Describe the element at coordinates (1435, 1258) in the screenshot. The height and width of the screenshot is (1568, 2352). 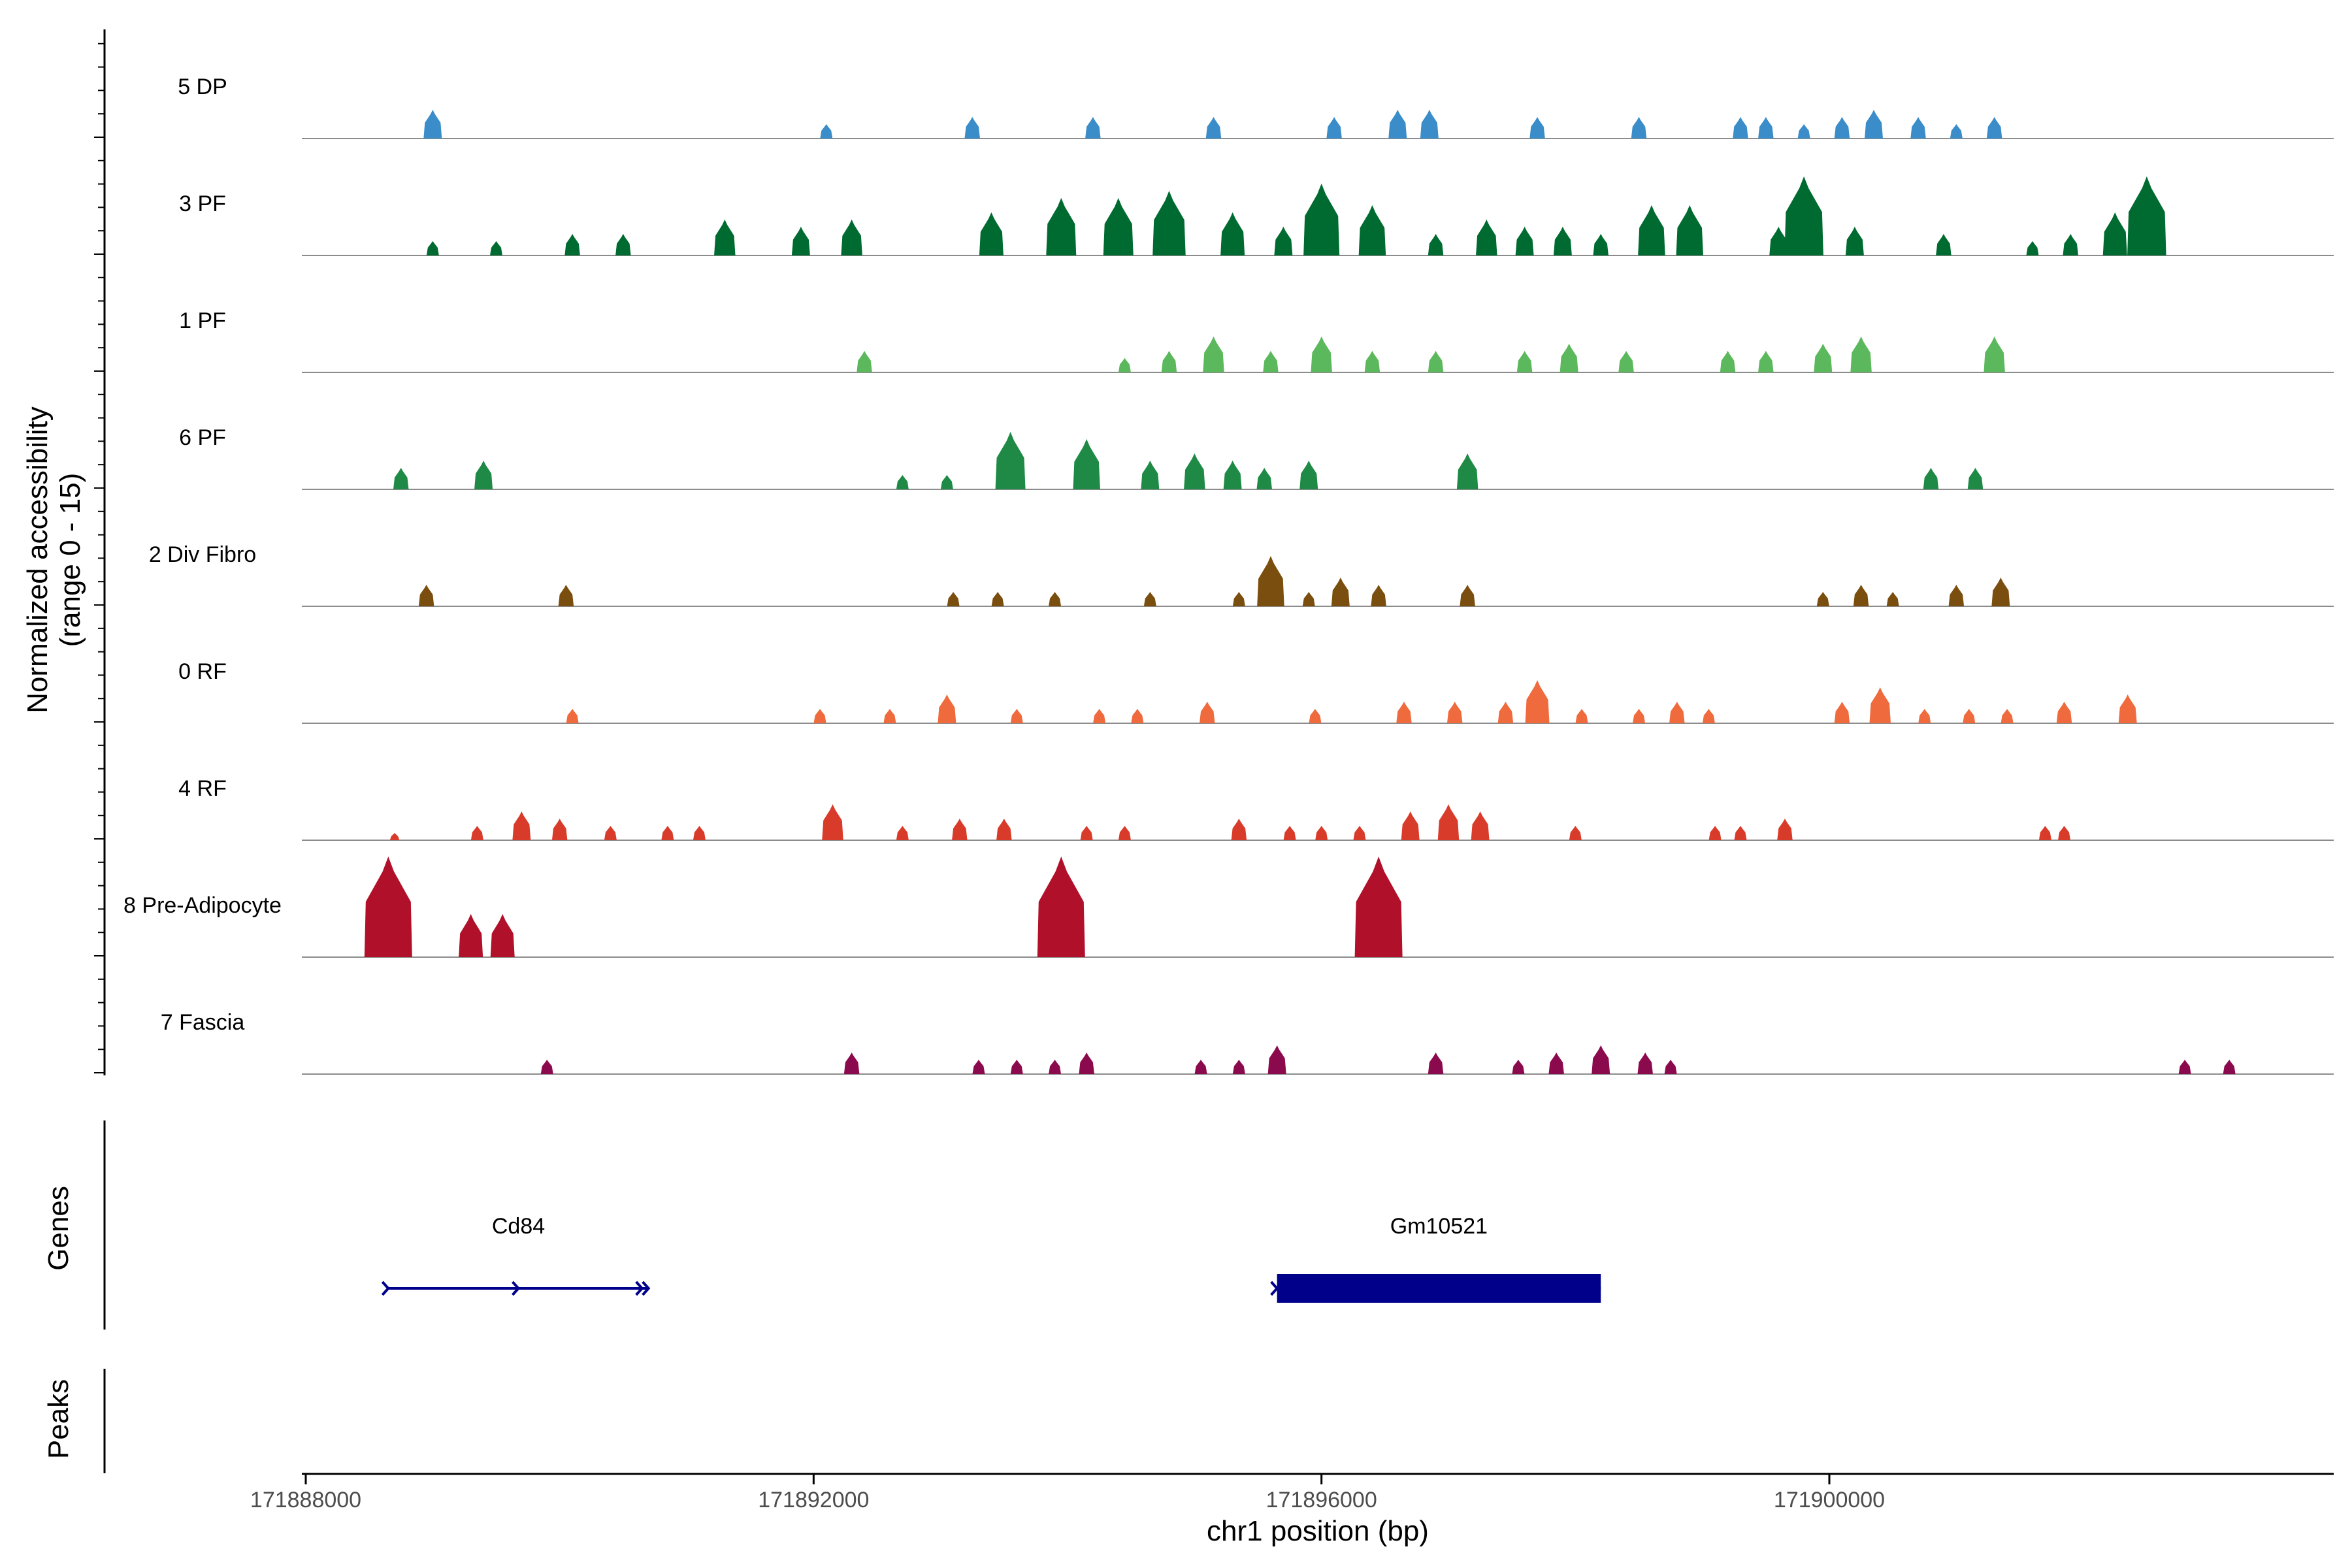
I see `gene-gm10521: Gm10521` at that location.